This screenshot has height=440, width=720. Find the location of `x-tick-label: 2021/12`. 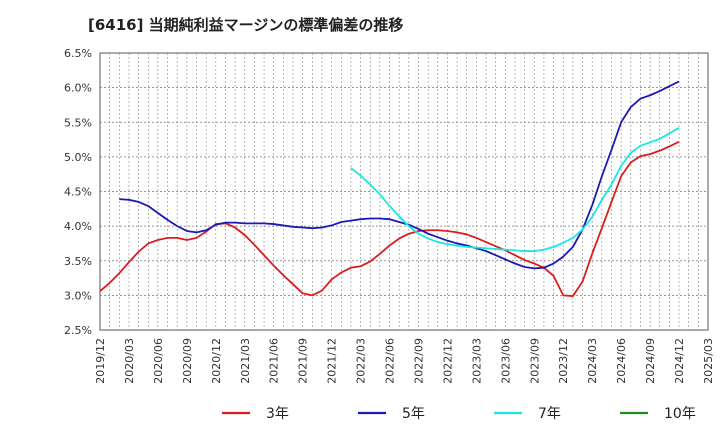

x-tick-label: 2021/12 is located at coordinates (332, 361).